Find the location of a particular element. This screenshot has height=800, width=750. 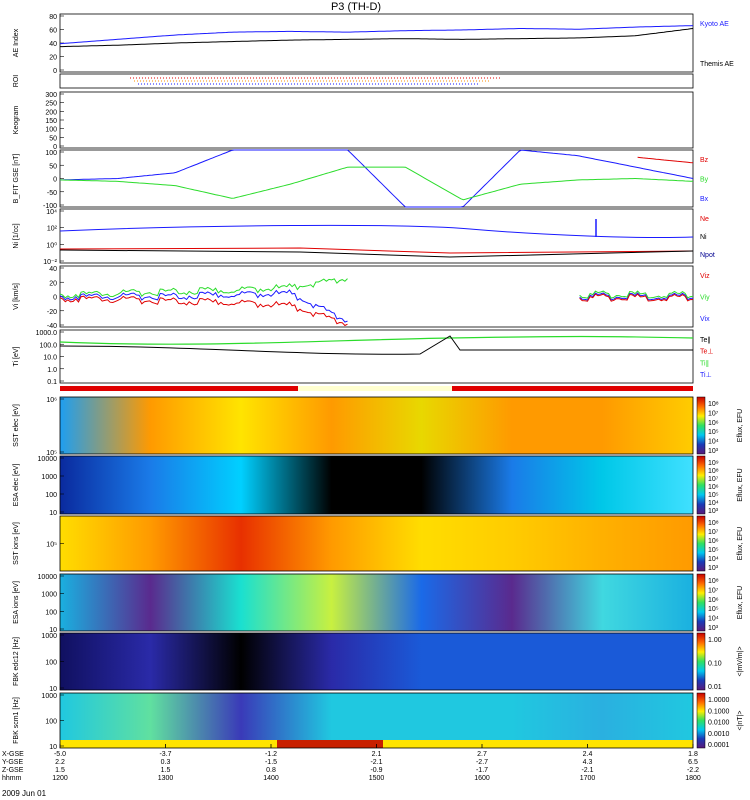

footer-row-label: X-GSE is located at coordinates (13, 754).